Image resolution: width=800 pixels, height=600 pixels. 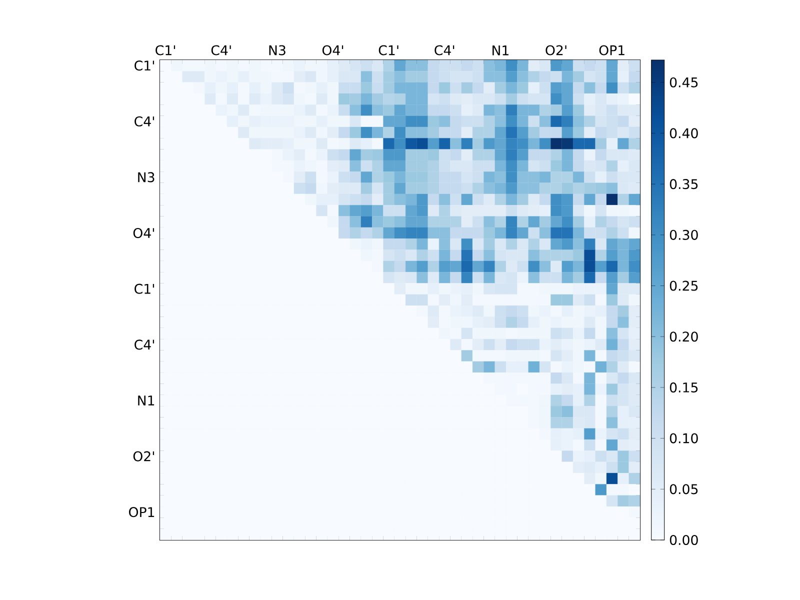 What do you see at coordinates (684, 133) in the screenshot?
I see `color-bar-label: 0.40` at bounding box center [684, 133].